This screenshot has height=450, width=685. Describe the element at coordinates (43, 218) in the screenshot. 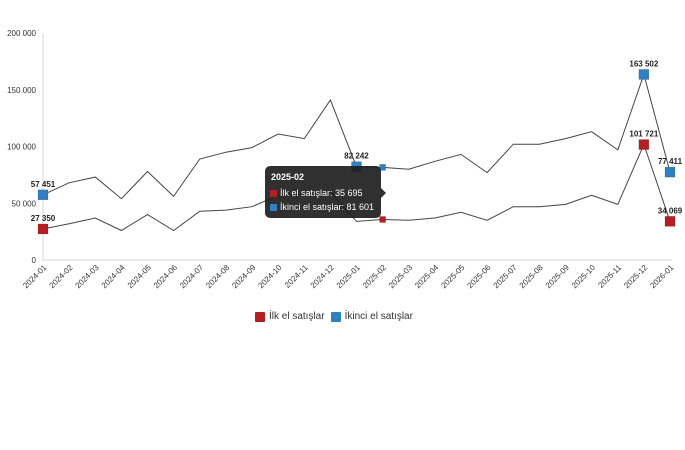

I see `data-label: 27 350` at that location.